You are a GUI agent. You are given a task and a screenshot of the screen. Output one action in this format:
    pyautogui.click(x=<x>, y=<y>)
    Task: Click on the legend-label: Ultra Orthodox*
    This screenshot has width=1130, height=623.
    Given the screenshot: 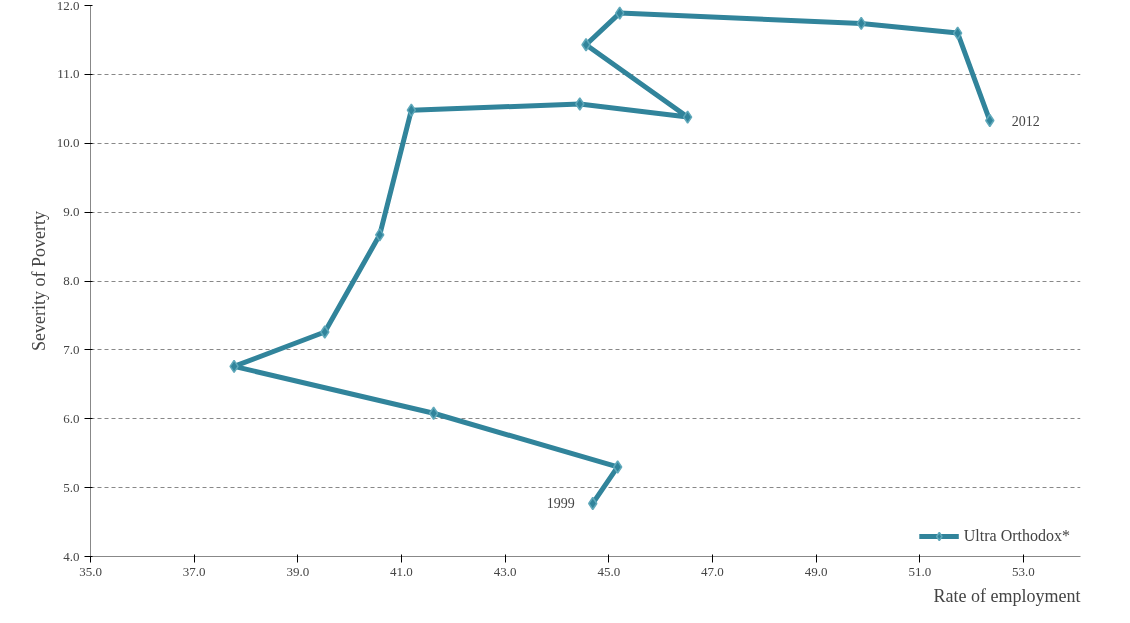 What is the action you would take?
    pyautogui.click(x=1016, y=536)
    